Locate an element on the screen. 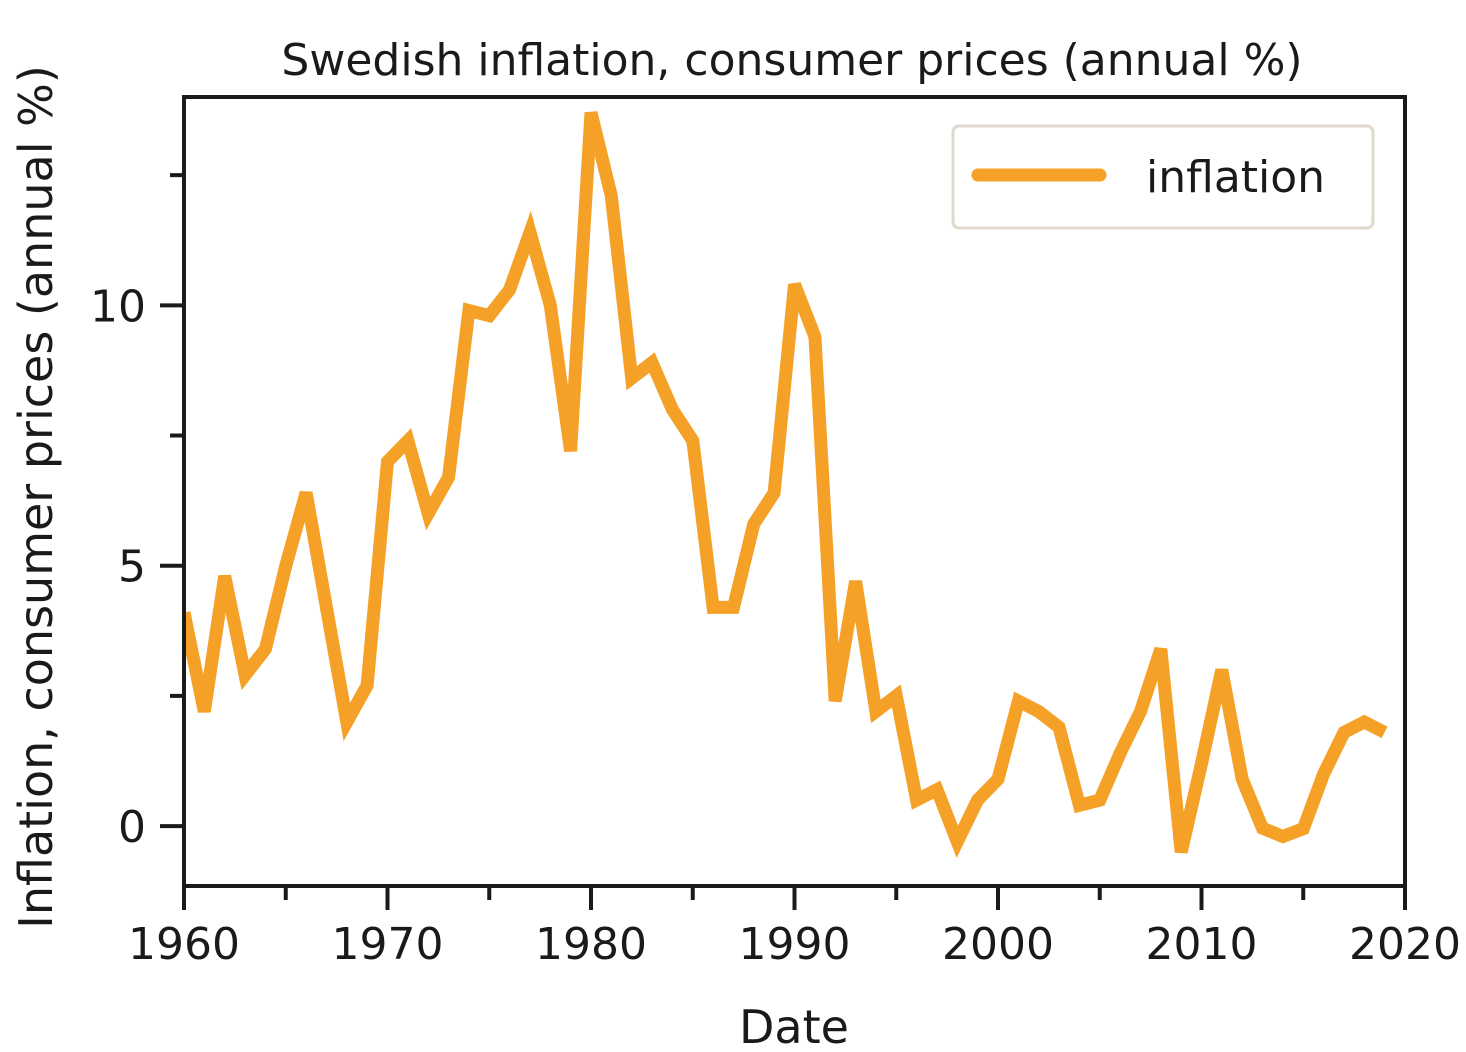 The height and width of the screenshot is (1052, 1466). x-axis-label: Date is located at coordinates (794, 1026).